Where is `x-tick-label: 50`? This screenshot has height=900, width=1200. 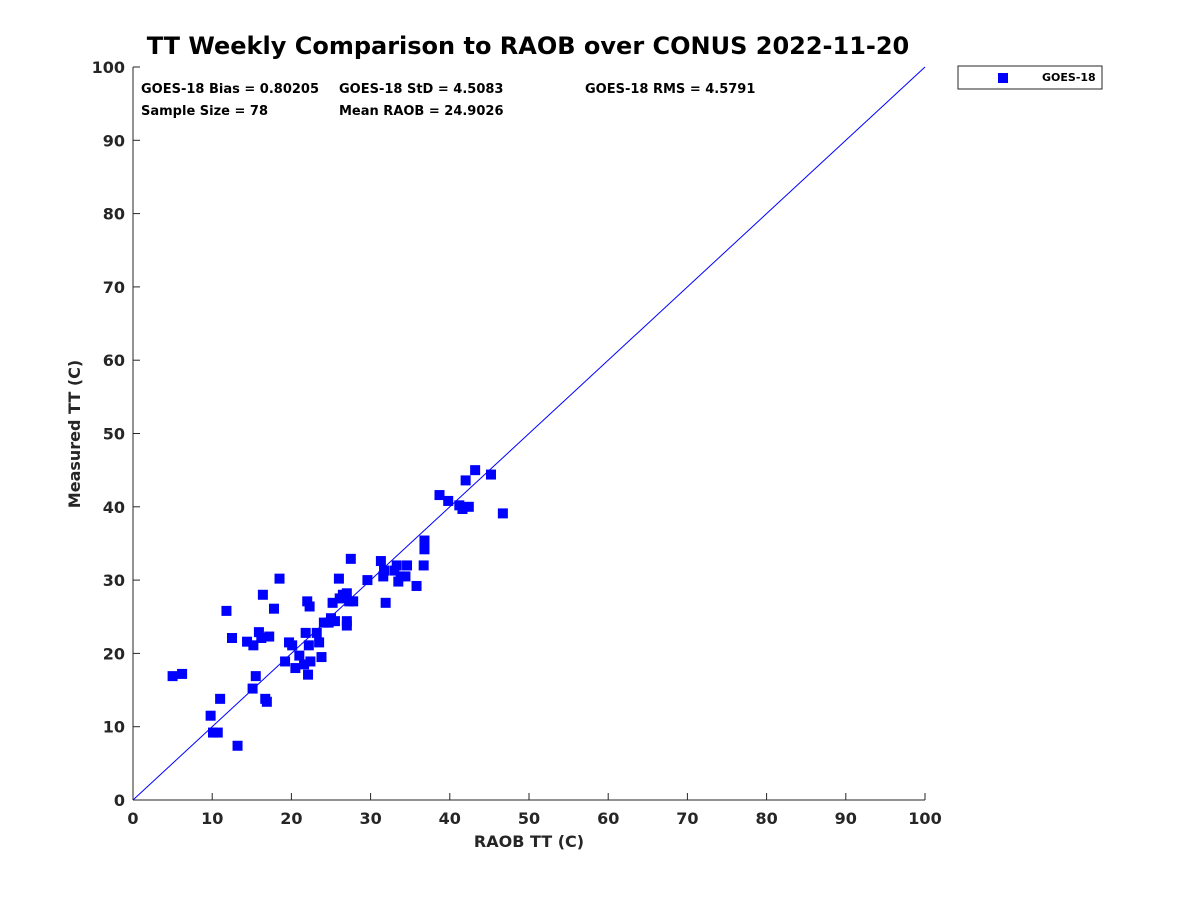
x-tick-label: 50 is located at coordinates (529, 818).